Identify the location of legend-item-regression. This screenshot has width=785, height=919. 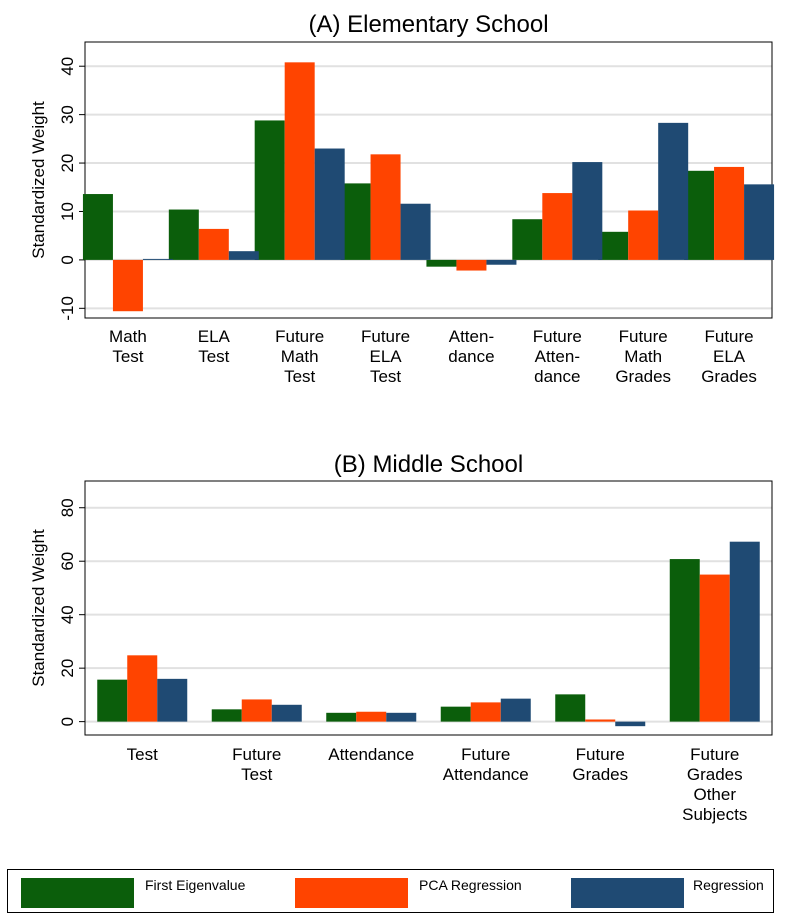
(627, 893).